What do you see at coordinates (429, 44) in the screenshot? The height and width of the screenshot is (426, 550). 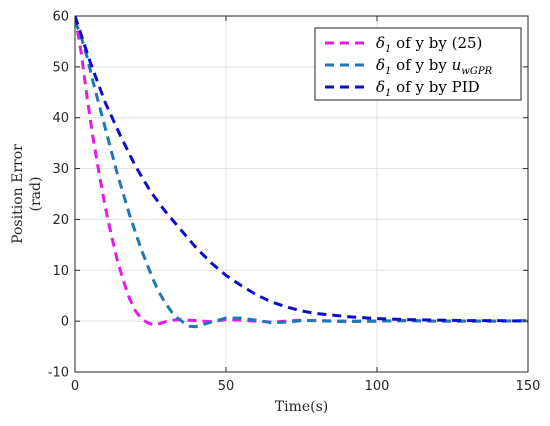 I see `legend-entry-1: δ1 of y by (25)` at bounding box center [429, 44].